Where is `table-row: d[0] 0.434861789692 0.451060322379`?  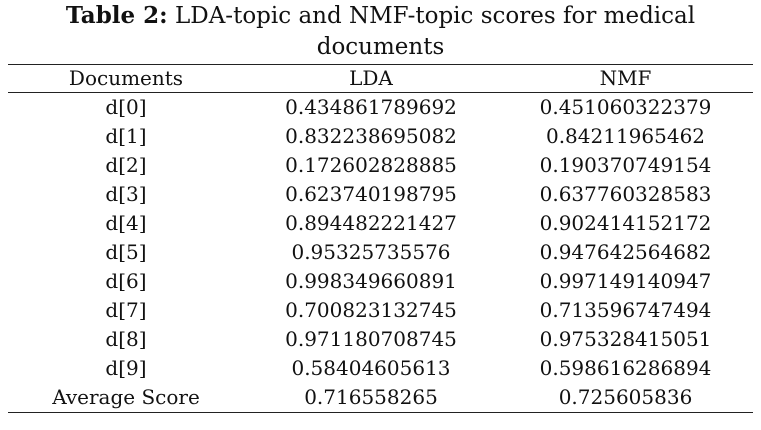 table-row: d[0] 0.434861789692 0.451060322379 is located at coordinates (380, 108).